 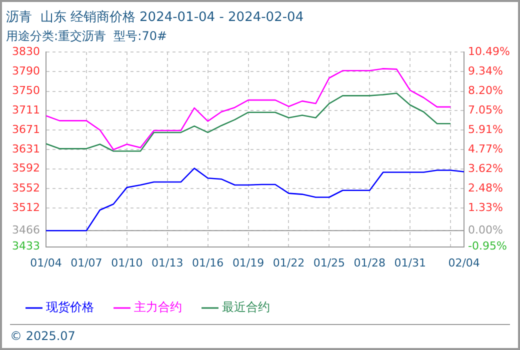 What do you see at coordinates (486, 90) in the screenshot?
I see `y2-tick-label: 8.20%` at bounding box center [486, 90].